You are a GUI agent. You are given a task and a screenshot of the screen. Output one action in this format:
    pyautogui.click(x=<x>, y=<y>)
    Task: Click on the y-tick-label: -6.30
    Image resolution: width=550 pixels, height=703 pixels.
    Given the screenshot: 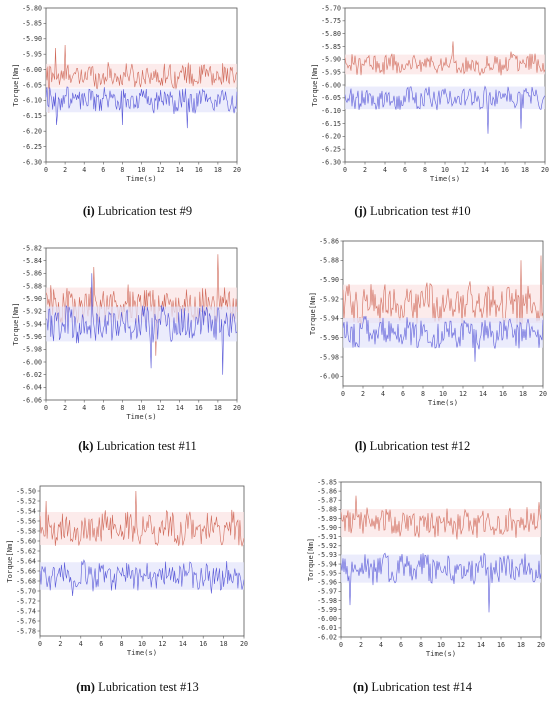 What is the action you would take?
    pyautogui.click(x=32, y=162)
    